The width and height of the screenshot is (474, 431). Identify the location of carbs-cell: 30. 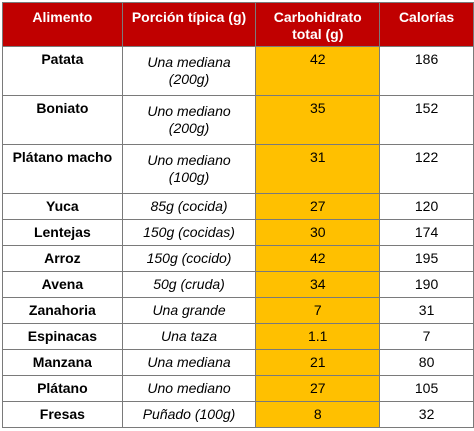
(318, 232).